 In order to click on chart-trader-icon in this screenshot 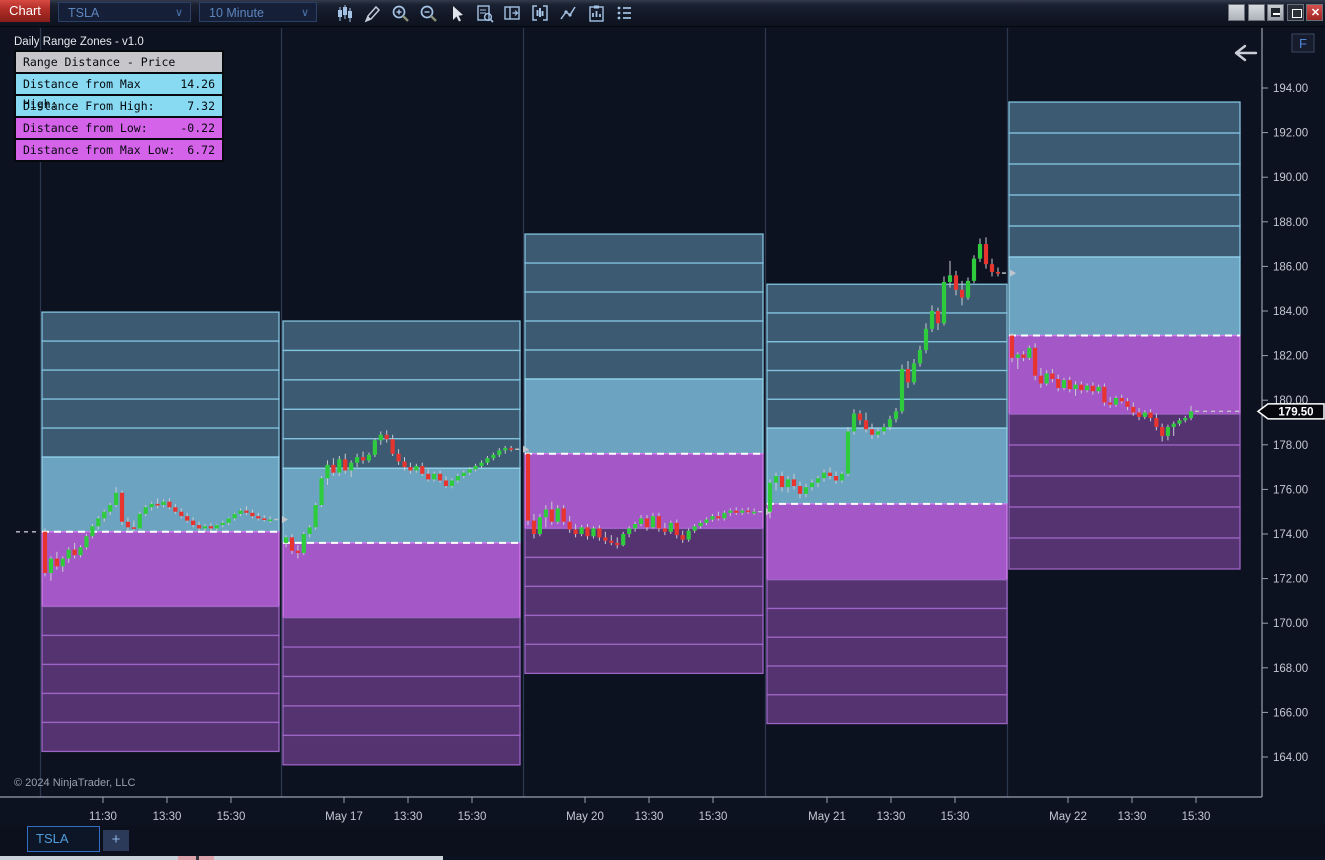, I will do `click(540, 13)`.